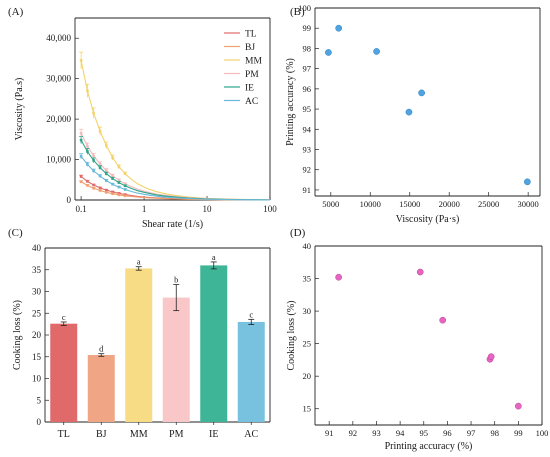  I want to click on y-tick-label: 40,000, so click(58, 38).